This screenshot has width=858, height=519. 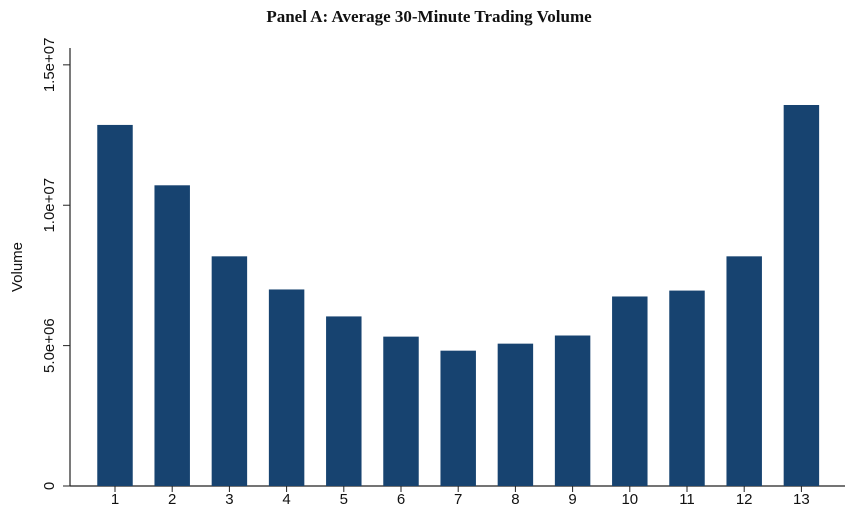 I want to click on x-tick-label: 1, so click(x=115, y=499).